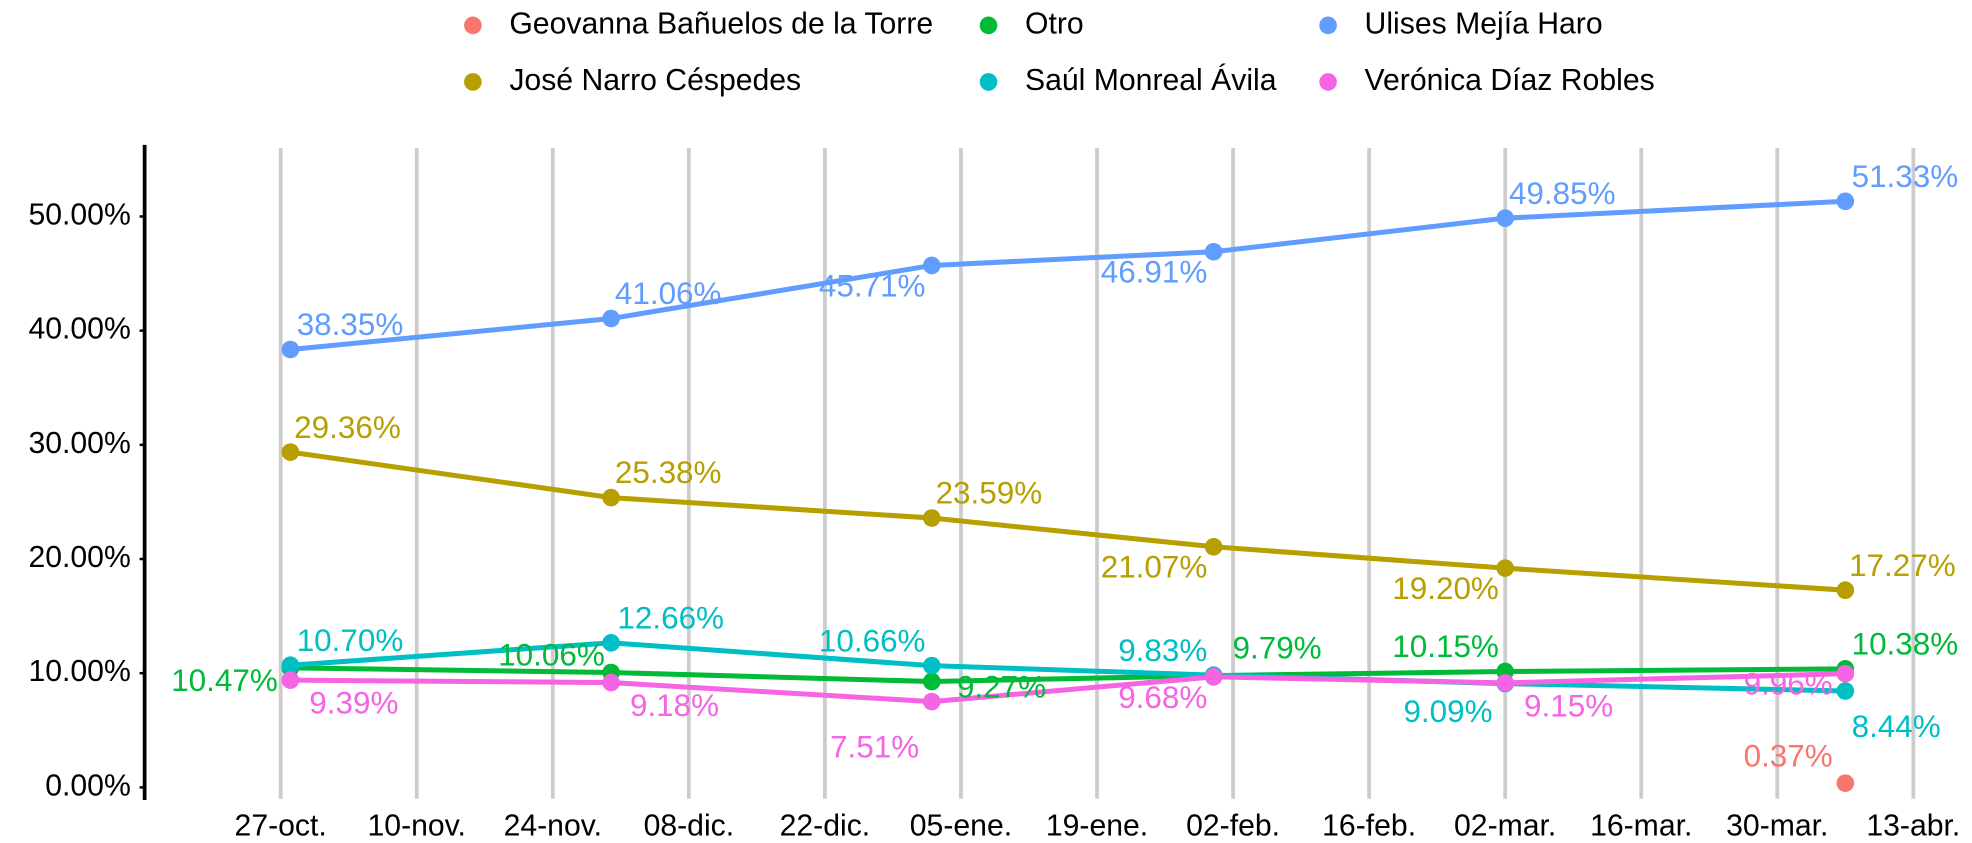 The width and height of the screenshot is (1972, 843). I want to click on x-tick-label: 08-dic., so click(689, 826).